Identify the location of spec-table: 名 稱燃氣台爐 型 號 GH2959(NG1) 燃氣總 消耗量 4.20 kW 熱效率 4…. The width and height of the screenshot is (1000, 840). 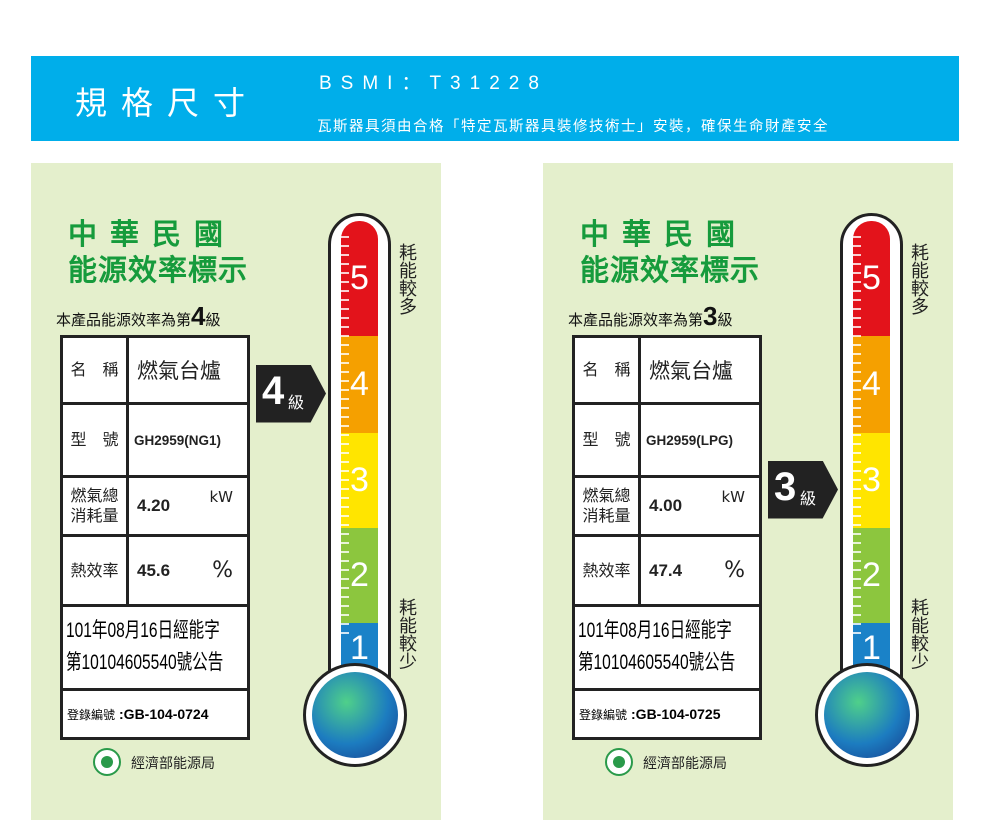
(155, 537).